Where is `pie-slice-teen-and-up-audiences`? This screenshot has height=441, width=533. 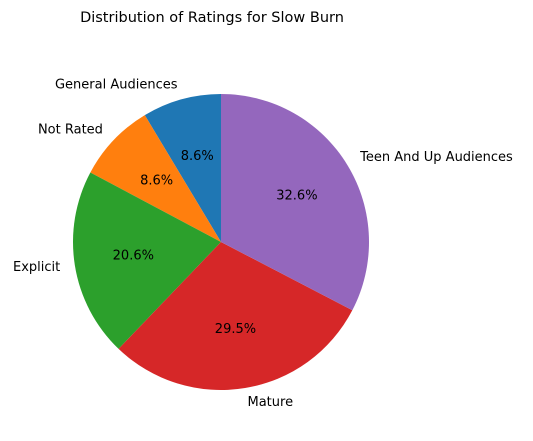
pie-slice-teen-and-up-audiences is located at coordinates (295, 202).